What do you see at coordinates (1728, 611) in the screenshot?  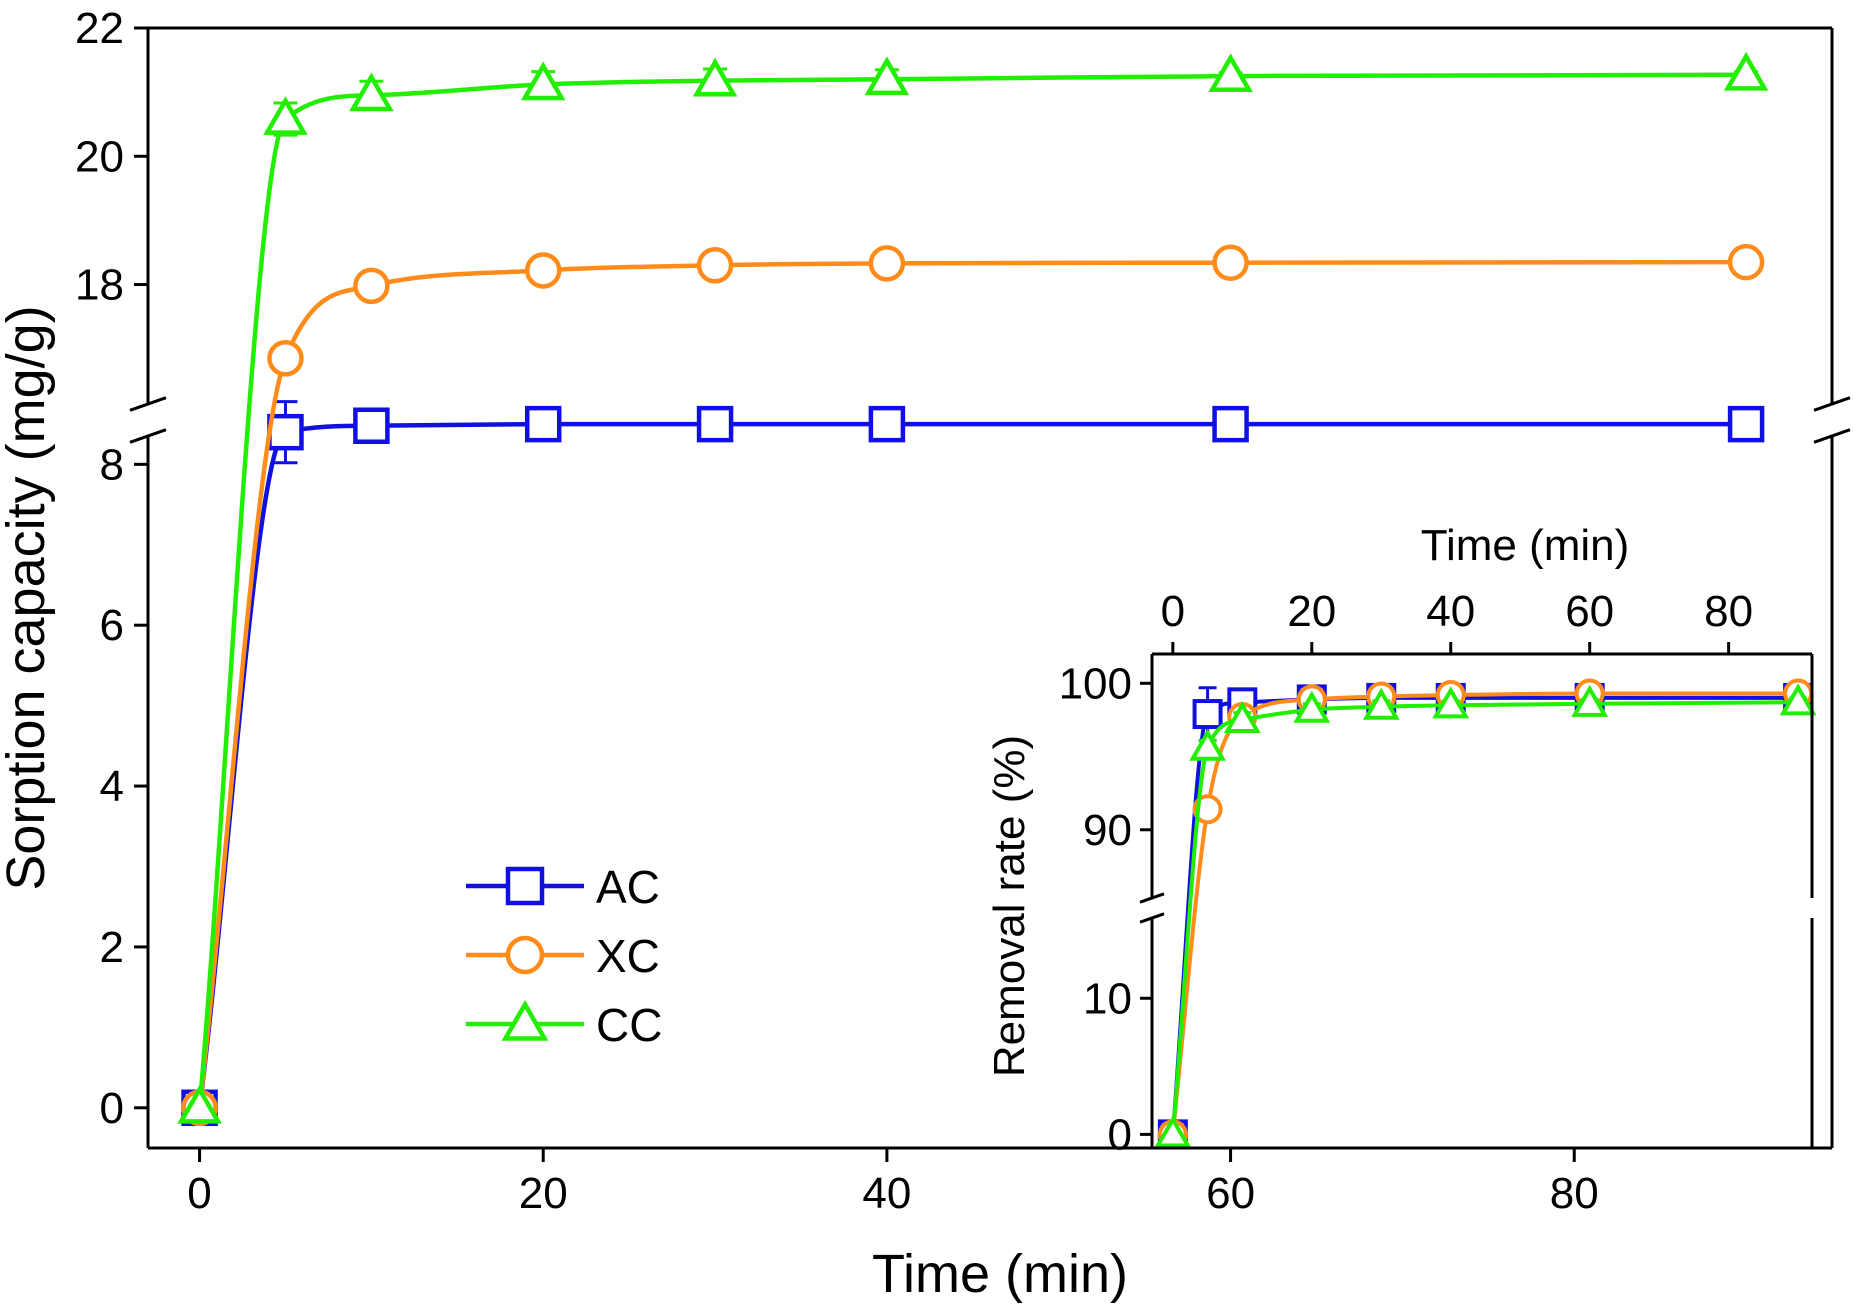 I see `inset-x-tick-label: 80` at bounding box center [1728, 611].